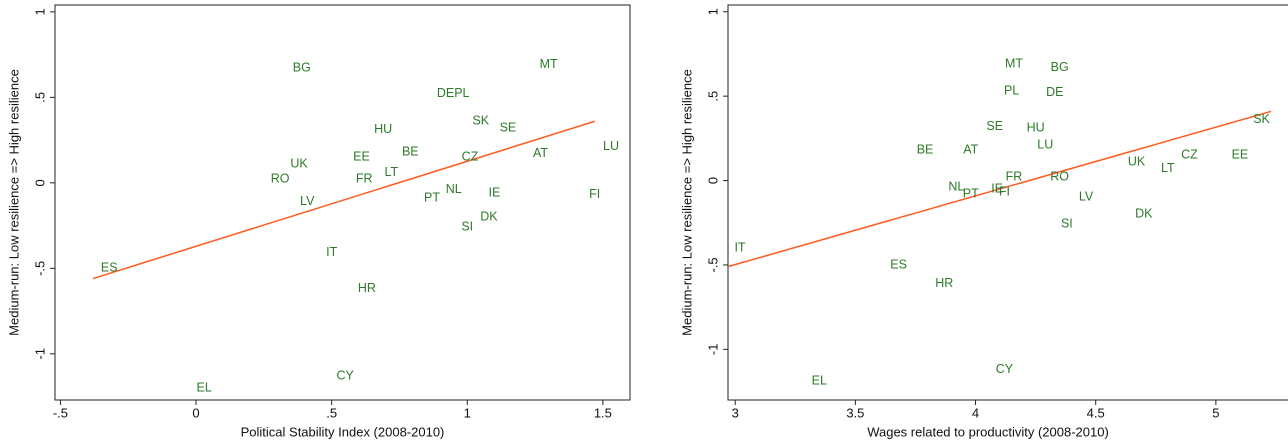 This screenshot has height=441, width=1288. Describe the element at coordinates (603, 412) in the screenshot. I see `x-tick-label: 1.5` at that location.